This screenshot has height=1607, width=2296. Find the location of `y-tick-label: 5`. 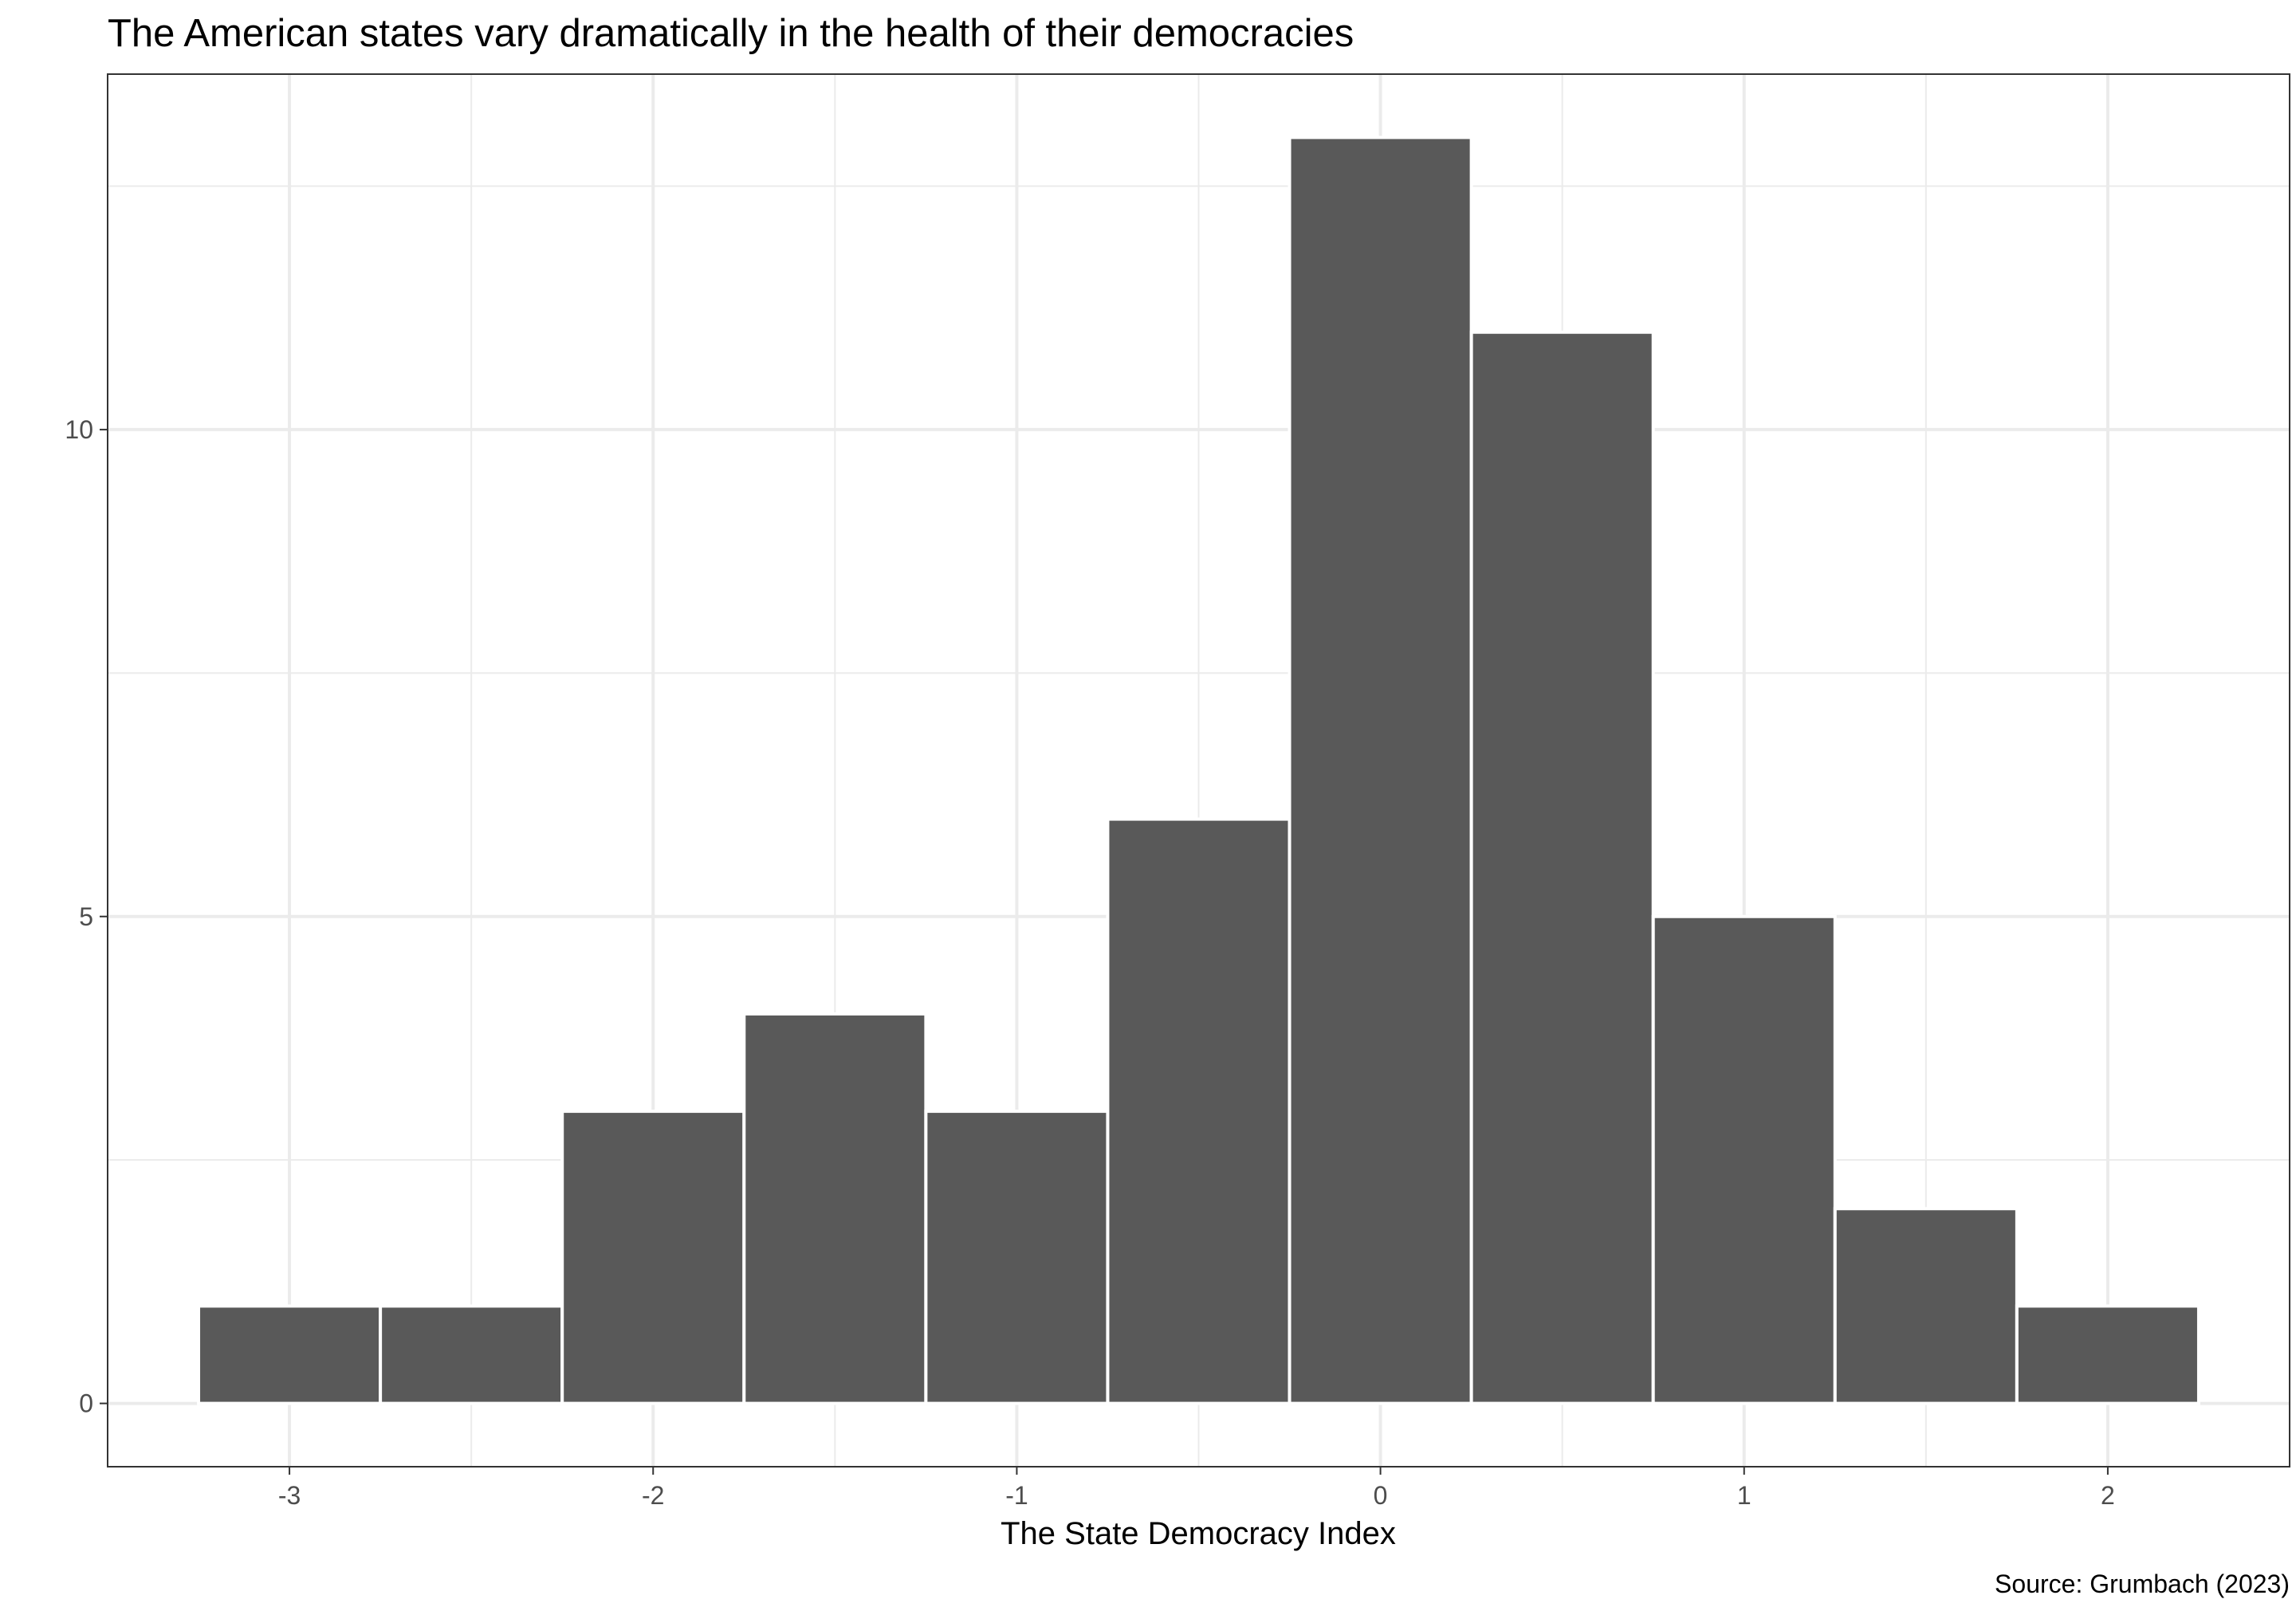

y-tick-label: 5 is located at coordinates (86, 916).